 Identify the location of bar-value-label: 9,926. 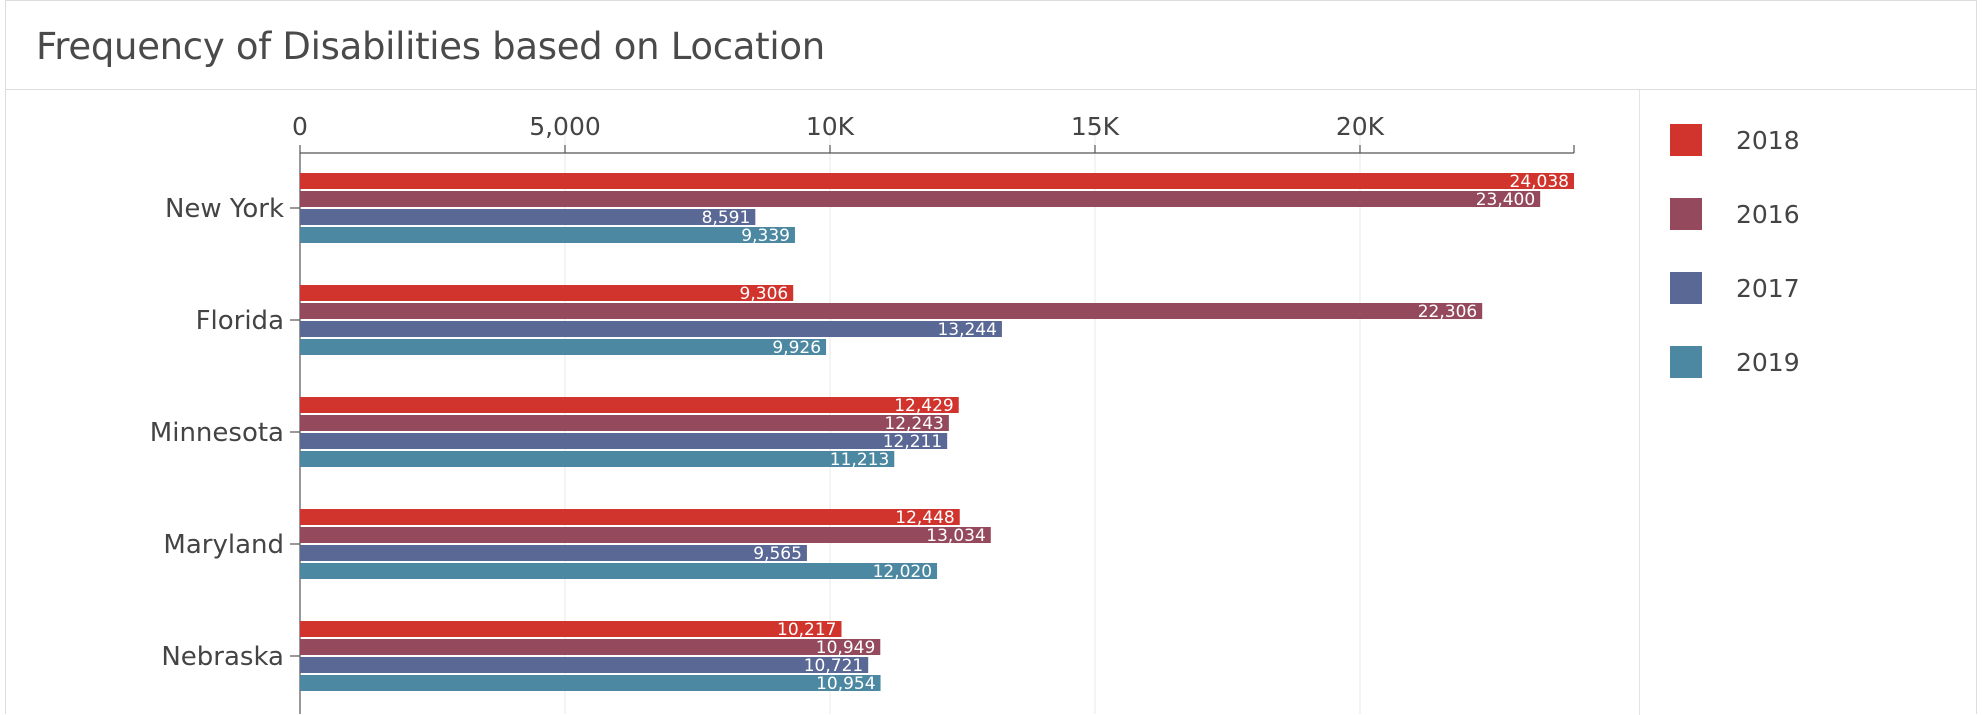
(796, 348).